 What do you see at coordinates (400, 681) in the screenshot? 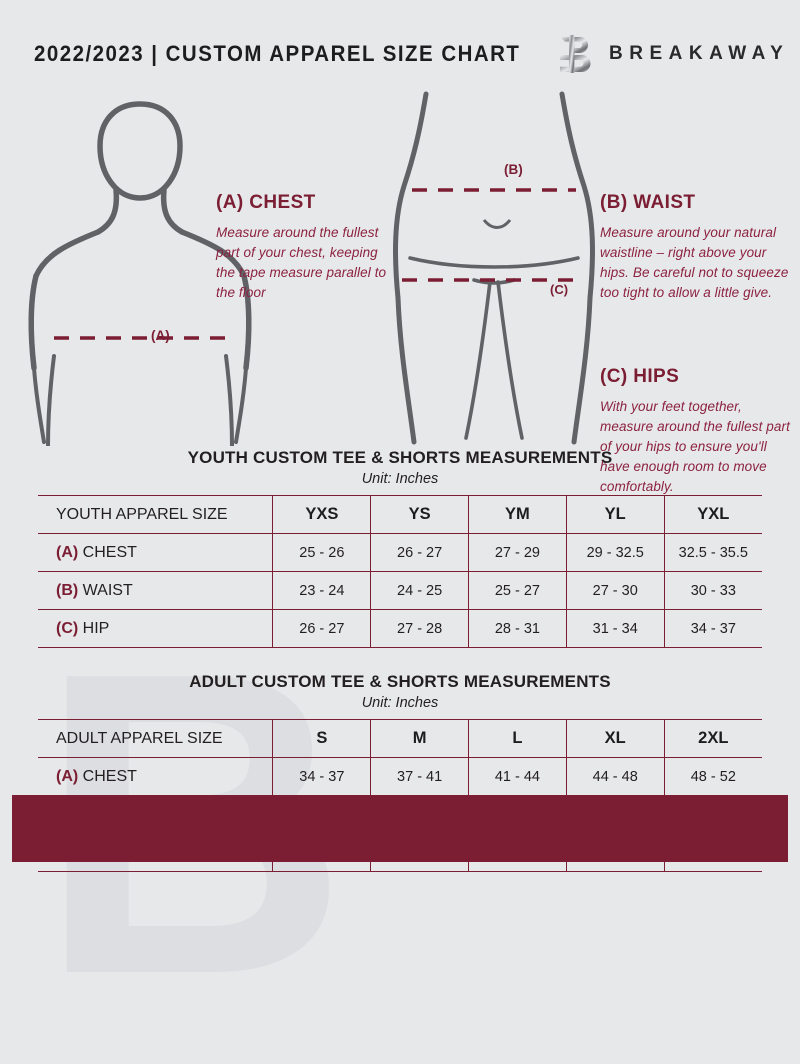
I see `adult-table-title: ADULT CUSTOM TEE & SHORTS MEASUREMENTS` at bounding box center [400, 681].